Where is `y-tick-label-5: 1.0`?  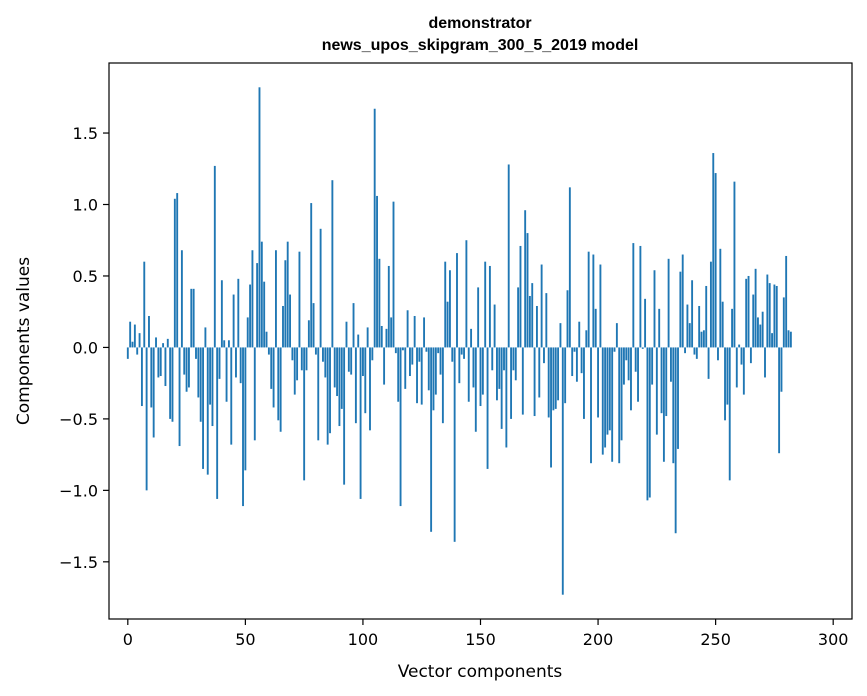
y-tick-label-5: 1.0 is located at coordinates (85, 205).